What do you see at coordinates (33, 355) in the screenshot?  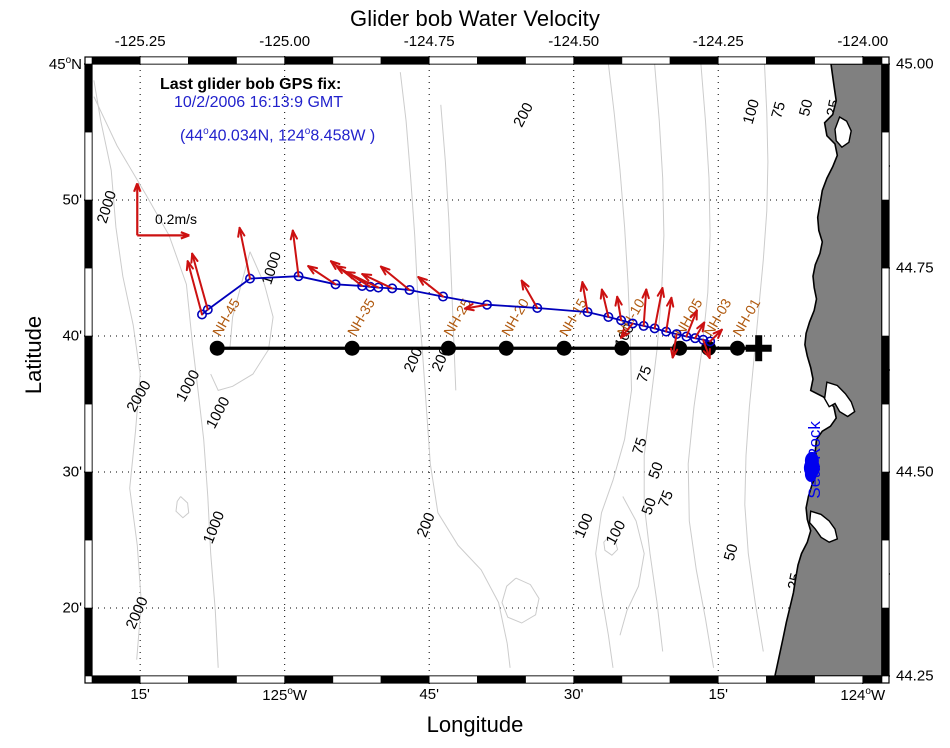 I see `y-axis-label: Latitude` at bounding box center [33, 355].